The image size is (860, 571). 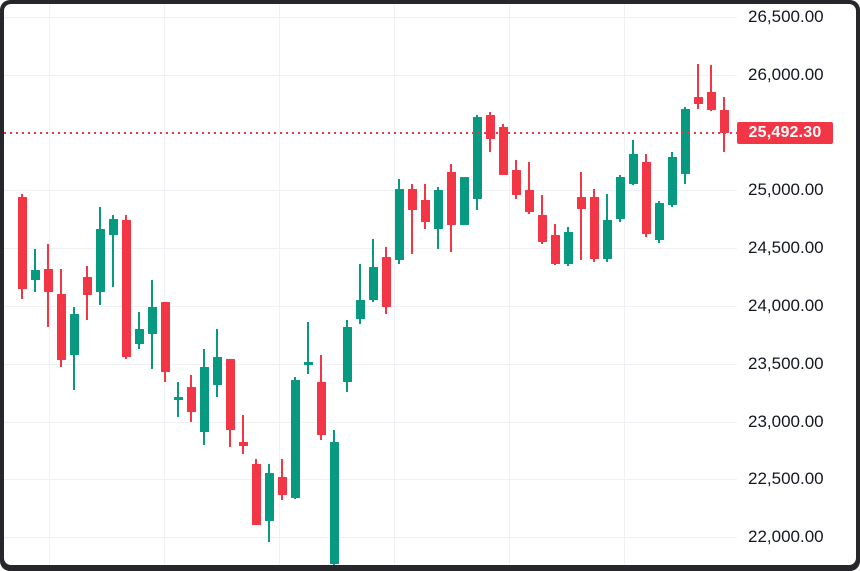 I want to click on price-axis-label: 25,000.00, so click(x=786, y=190).